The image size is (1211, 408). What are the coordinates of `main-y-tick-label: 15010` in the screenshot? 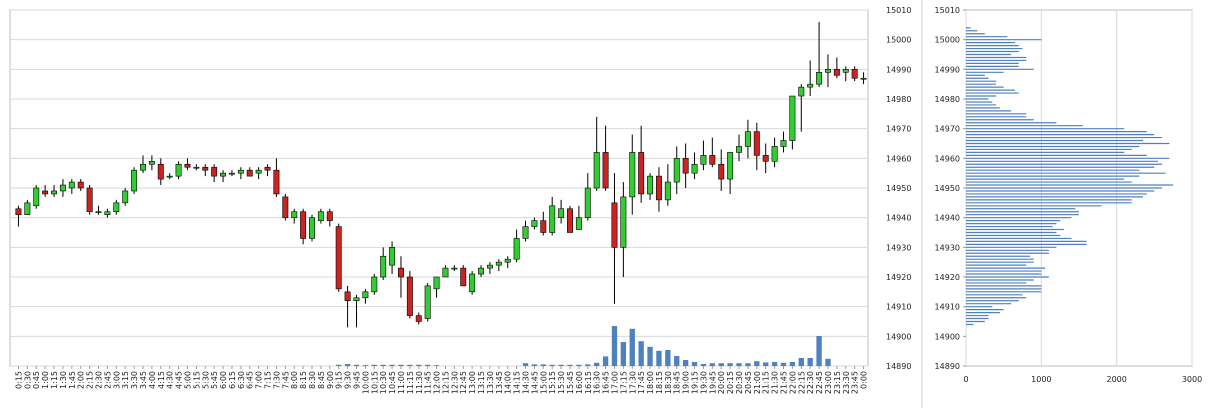 It's located at (898, 10).